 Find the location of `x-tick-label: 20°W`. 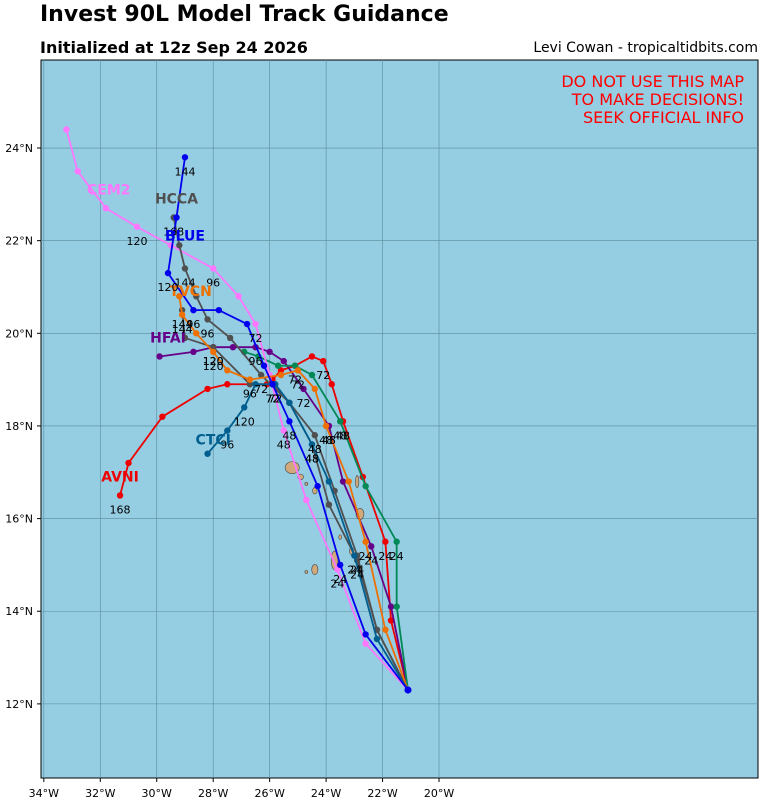

x-tick-label: 20°W is located at coordinates (439, 793).